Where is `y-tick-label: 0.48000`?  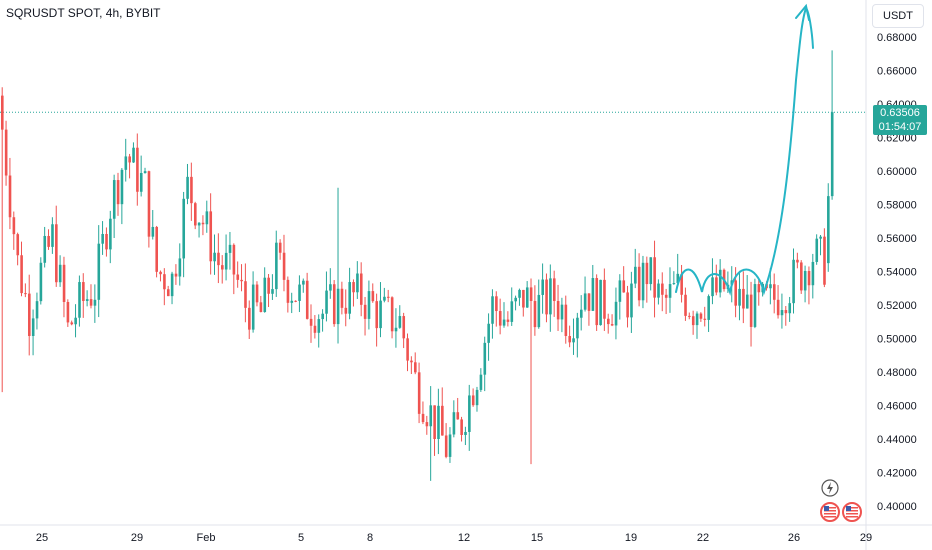
y-tick-label: 0.48000 is located at coordinates (897, 373).